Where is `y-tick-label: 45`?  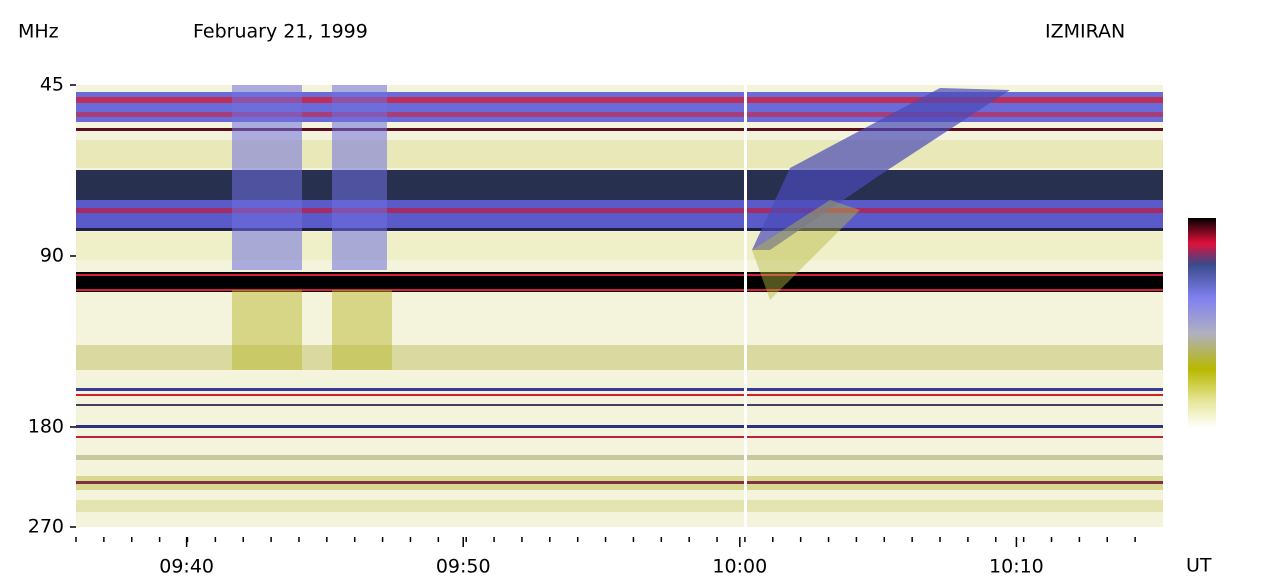 y-tick-label: 45 is located at coordinates (52, 85).